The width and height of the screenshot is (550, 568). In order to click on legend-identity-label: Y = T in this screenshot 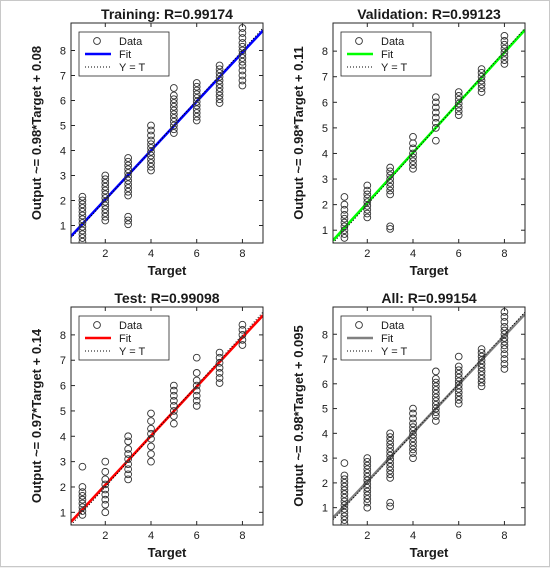, I will do `click(394, 352)`.